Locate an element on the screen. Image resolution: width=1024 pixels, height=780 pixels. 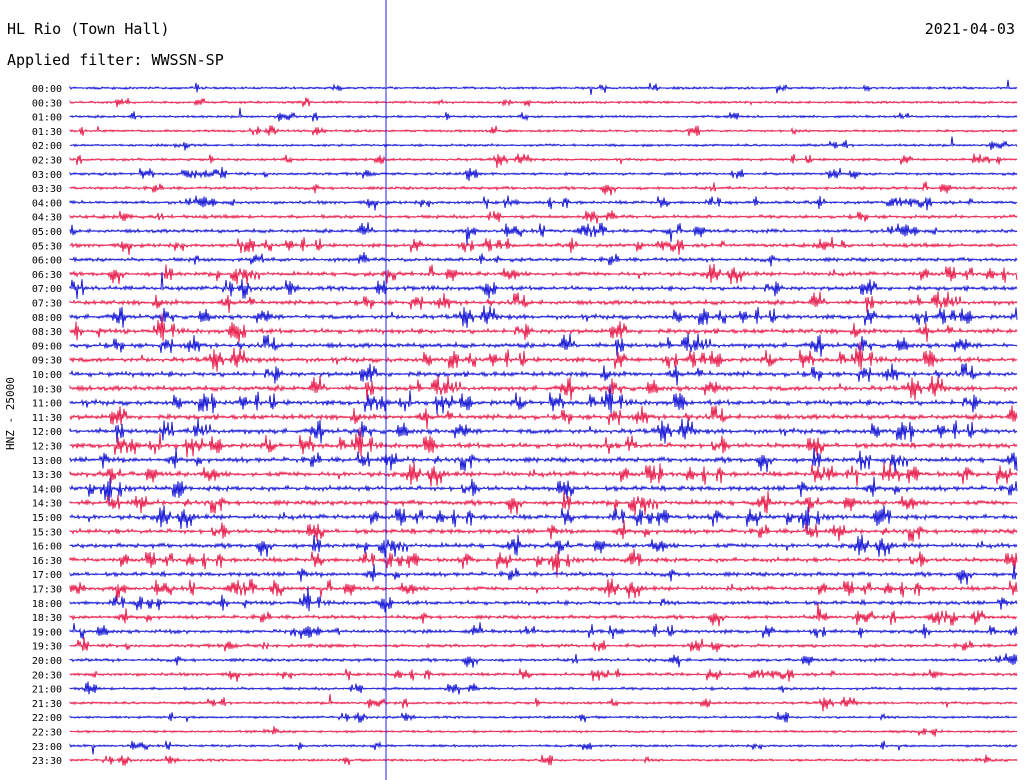
row-time-label: 20:00 is located at coordinates (47, 661).